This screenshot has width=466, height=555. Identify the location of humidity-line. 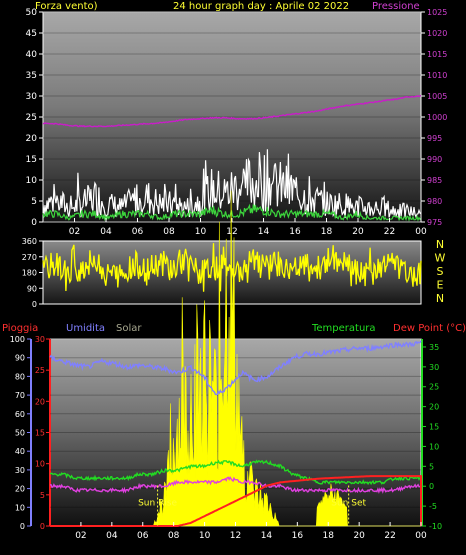
(235, 368).